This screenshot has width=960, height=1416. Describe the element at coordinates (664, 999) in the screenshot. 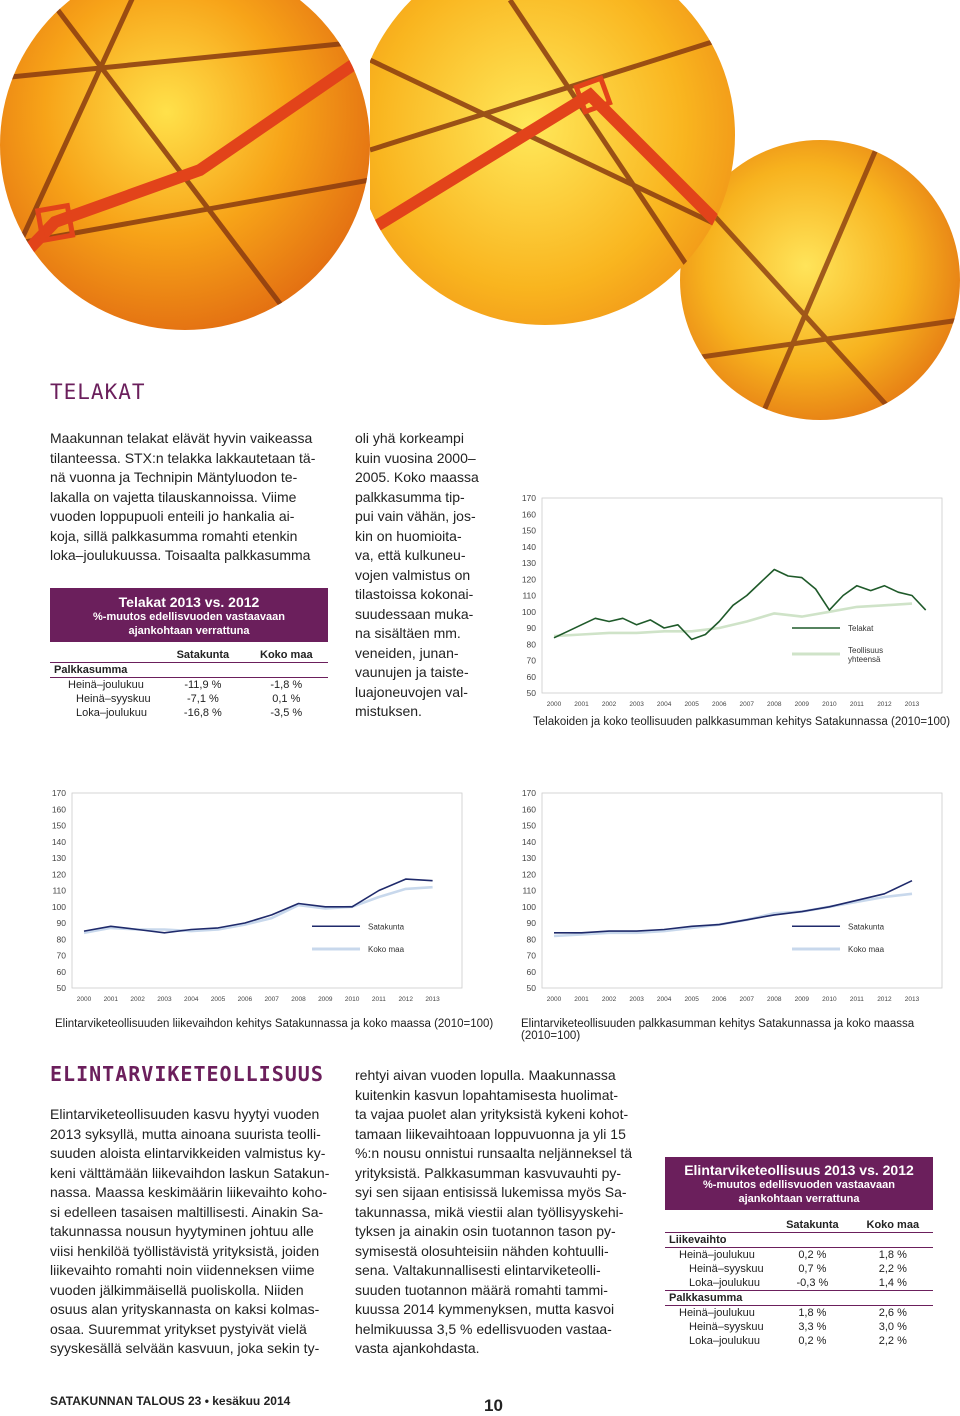

I see `x-tick-label: 2004` at that location.